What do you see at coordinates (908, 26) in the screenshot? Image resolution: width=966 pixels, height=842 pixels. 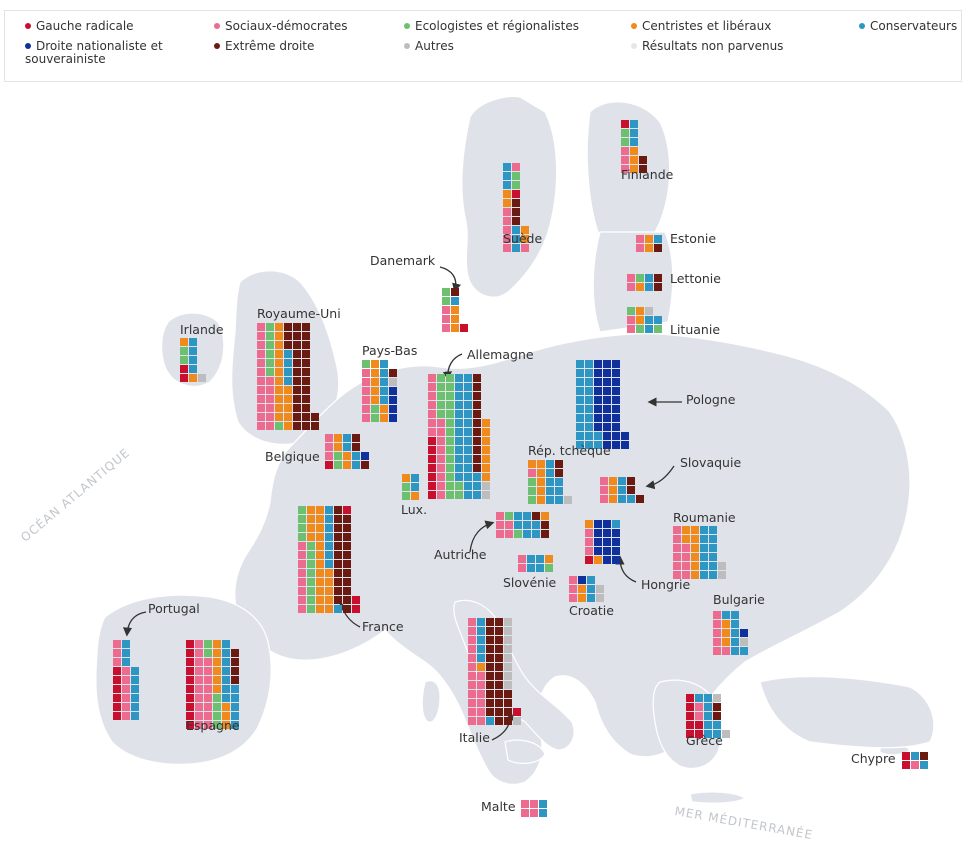 I see `legend-item-co: Conservateurs` at bounding box center [908, 26].